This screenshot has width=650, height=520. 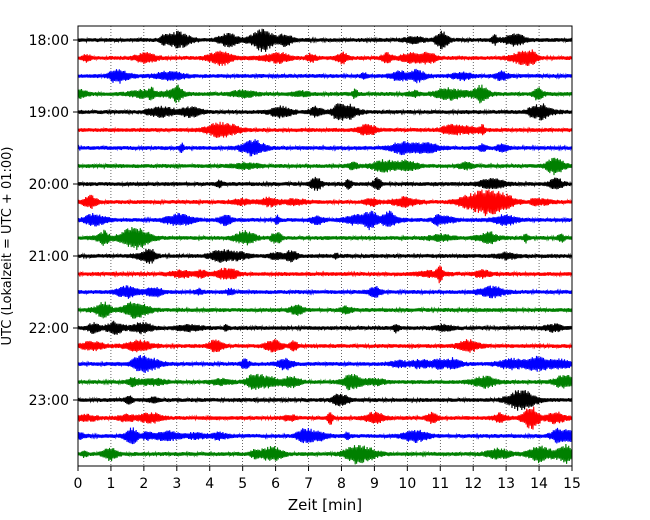 What do you see at coordinates (327, 479) in the screenshot?
I see `x-axis-ticks: 0 1 2 3 4 5 6 7 8 9 10 11 12 13 14 15` at bounding box center [327, 479].